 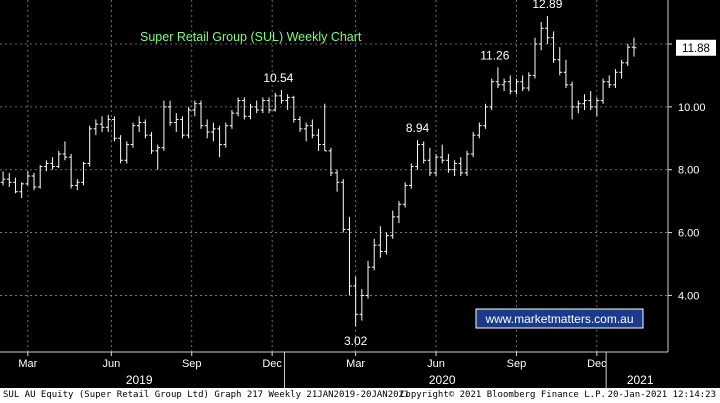 I want to click on x-tick-label: Sep, so click(x=517, y=364).